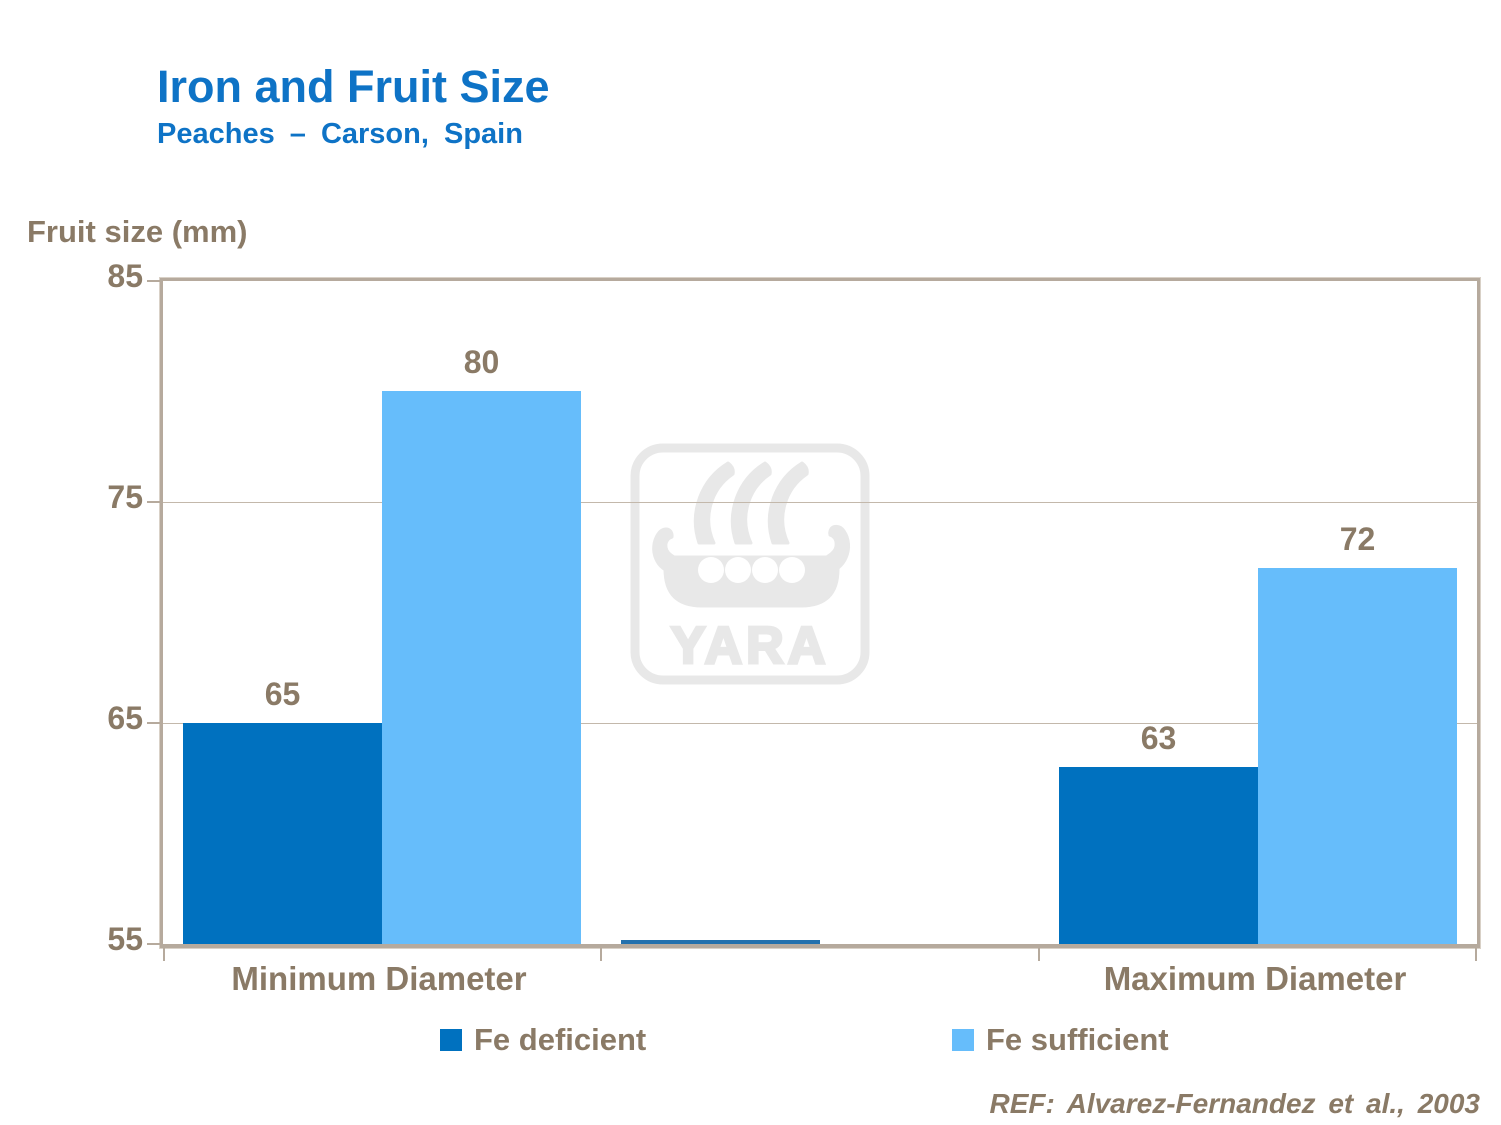 This screenshot has height=1125, width=1501. Describe the element at coordinates (751, 570) in the screenshot. I see `ship-shields` at that location.